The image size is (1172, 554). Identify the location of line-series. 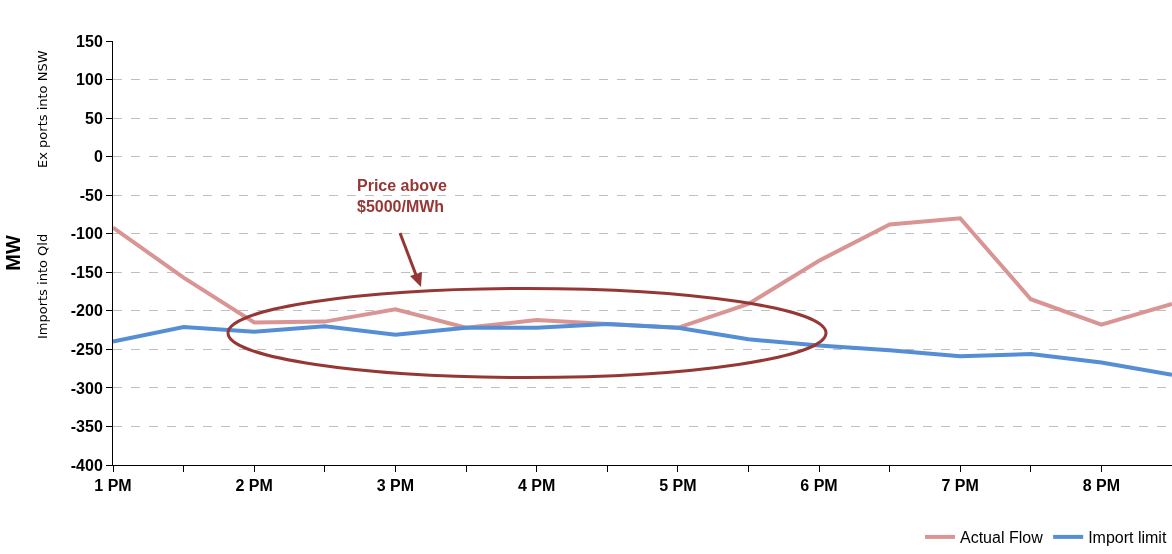
(642, 349).